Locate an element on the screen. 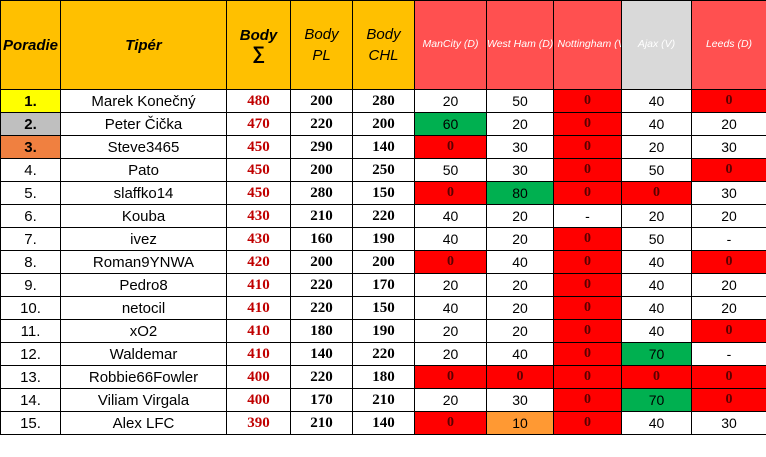 The height and width of the screenshot is (457, 766). chl-points: 250 is located at coordinates (383, 170).